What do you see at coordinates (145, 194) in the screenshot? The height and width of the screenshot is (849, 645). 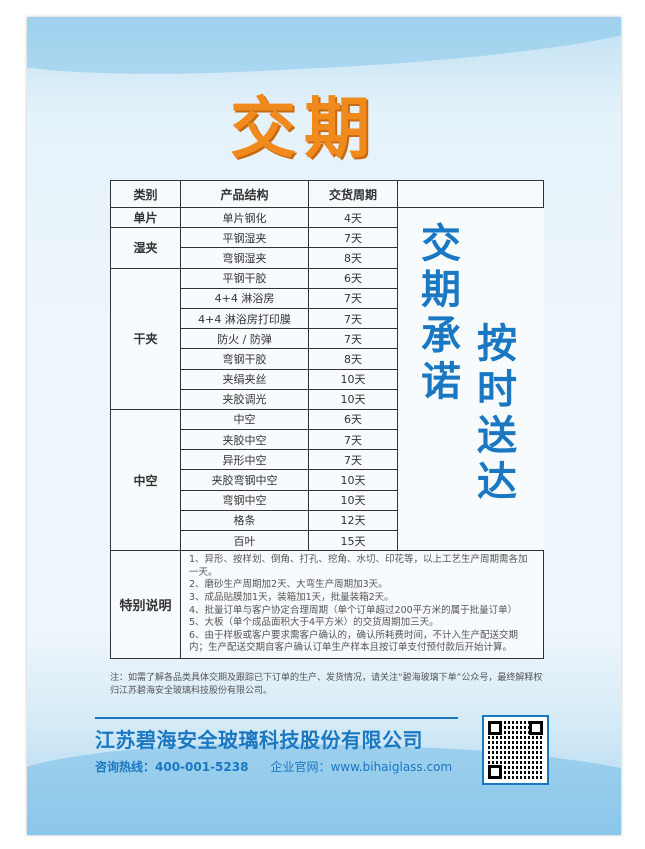 I see `header-category: 类别` at bounding box center [145, 194].